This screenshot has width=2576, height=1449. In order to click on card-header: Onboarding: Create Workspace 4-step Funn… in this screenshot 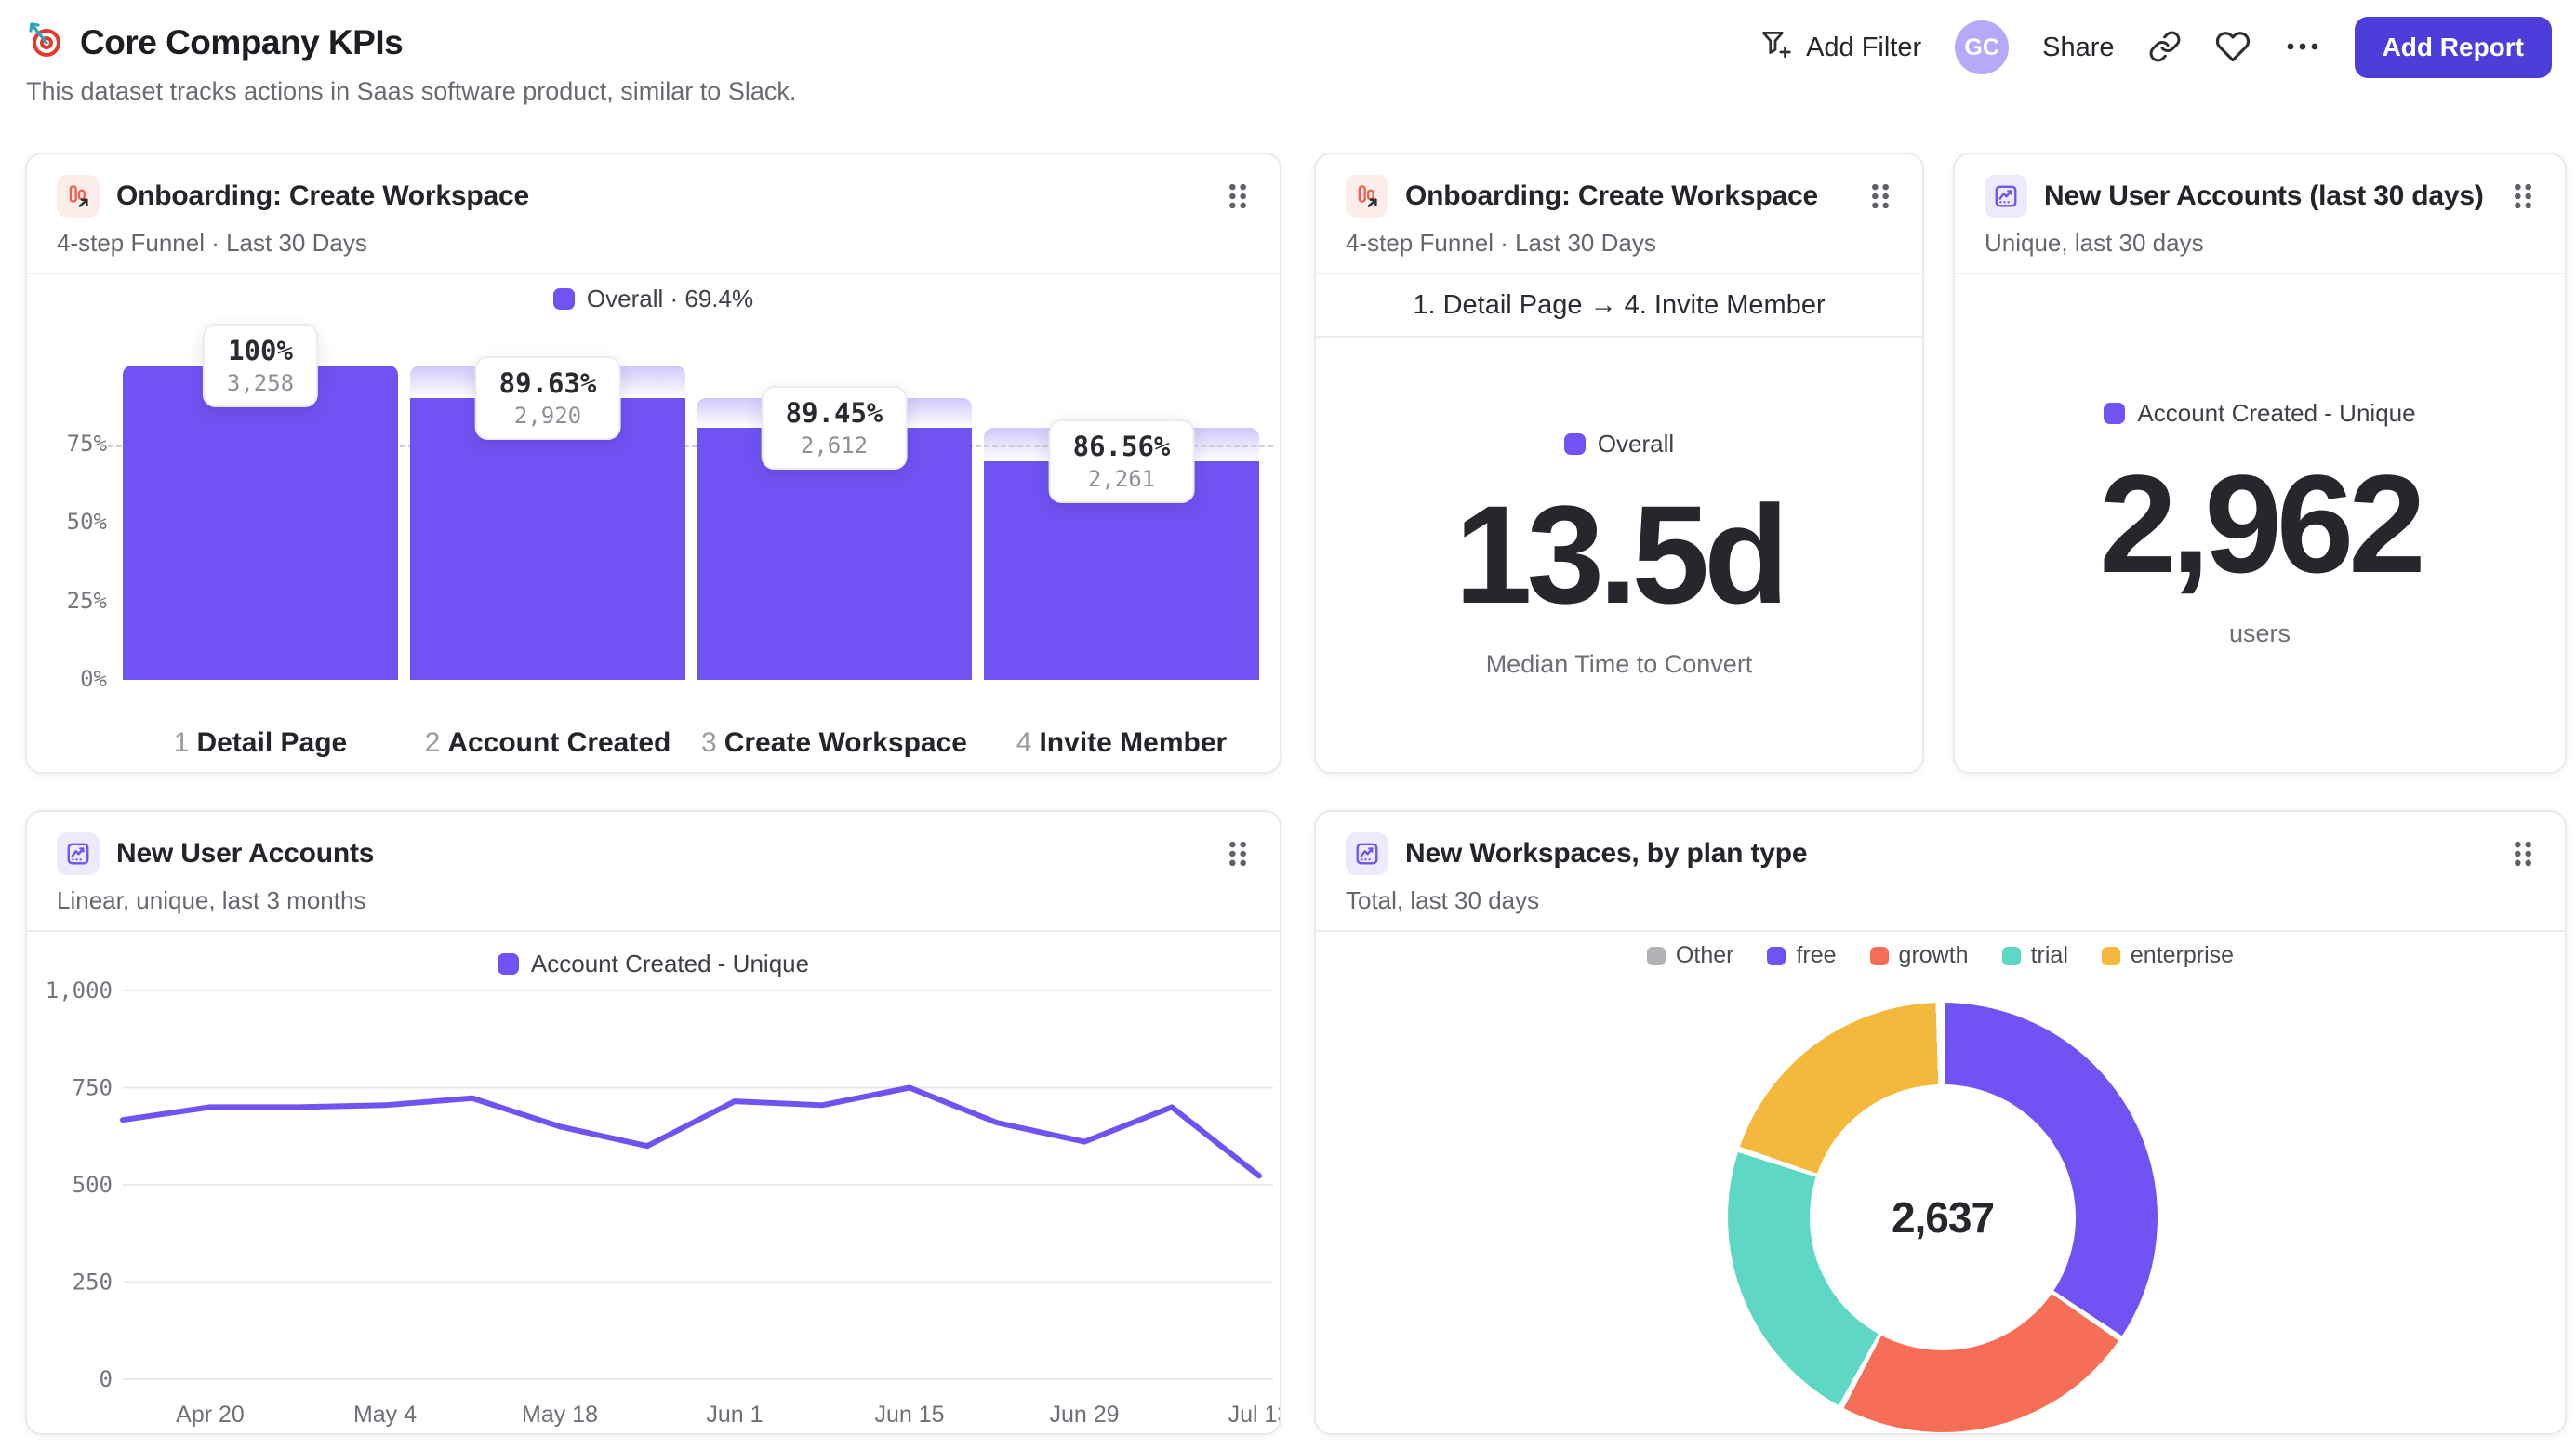, I will do `click(653, 214)`.